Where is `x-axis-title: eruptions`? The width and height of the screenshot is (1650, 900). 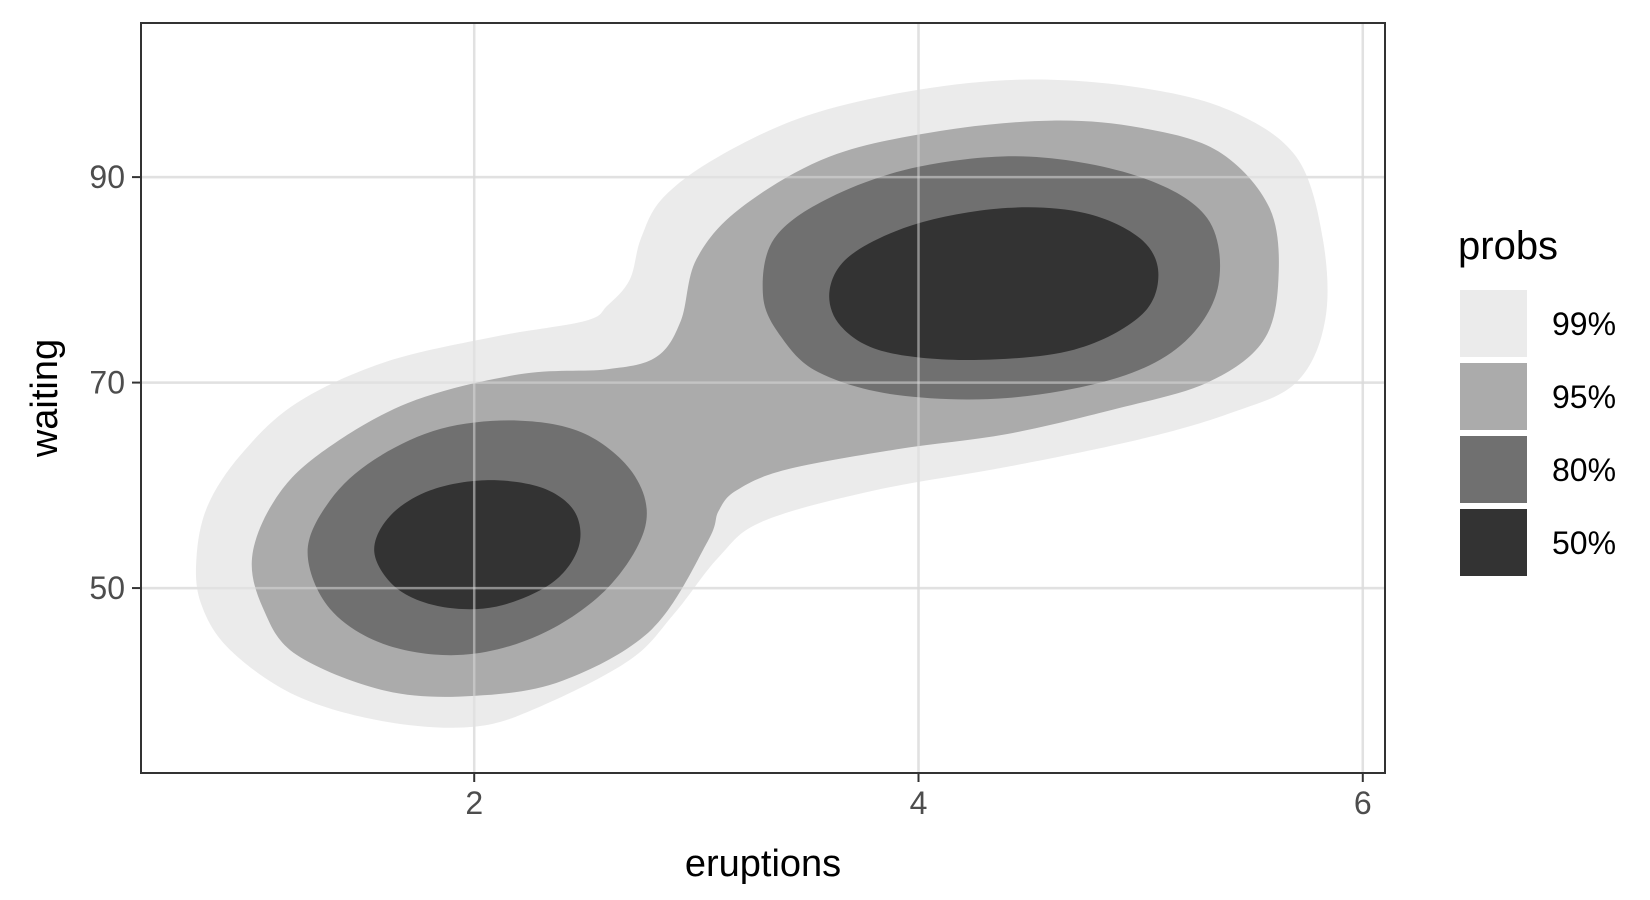
x-axis-title: eruptions is located at coordinates (763, 864).